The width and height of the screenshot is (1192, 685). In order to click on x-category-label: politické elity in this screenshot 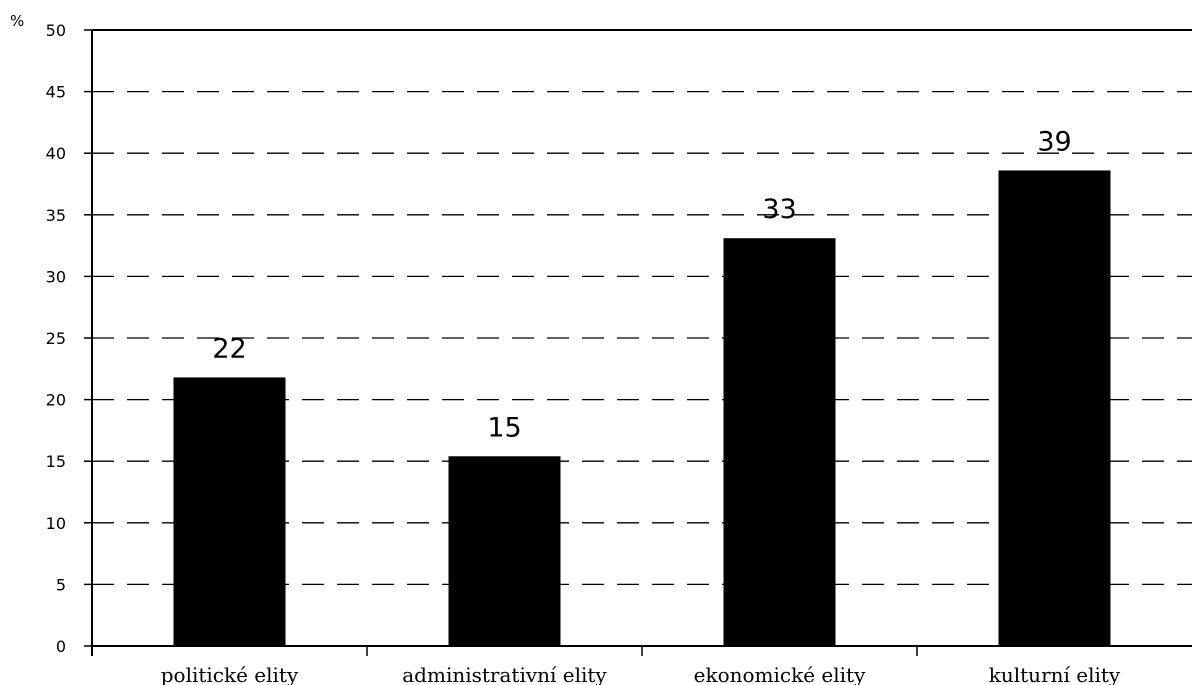, I will do `click(230, 674)`.